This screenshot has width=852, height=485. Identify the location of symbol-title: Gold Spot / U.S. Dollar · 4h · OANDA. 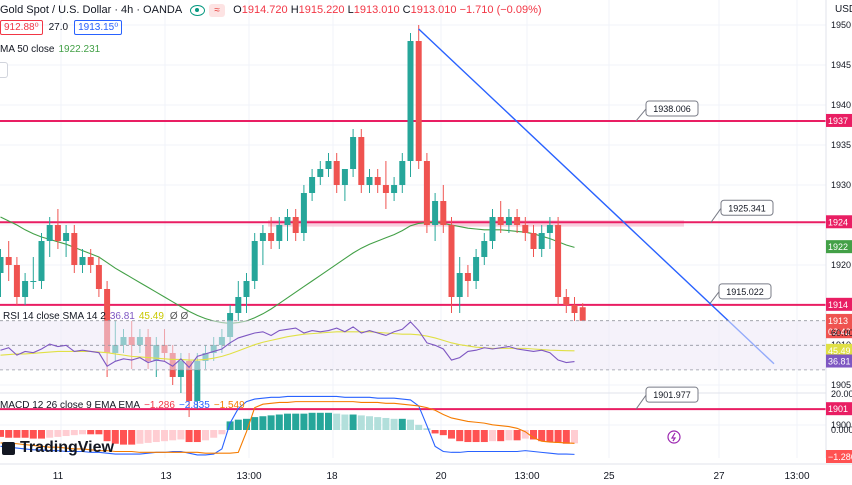
(91, 10).